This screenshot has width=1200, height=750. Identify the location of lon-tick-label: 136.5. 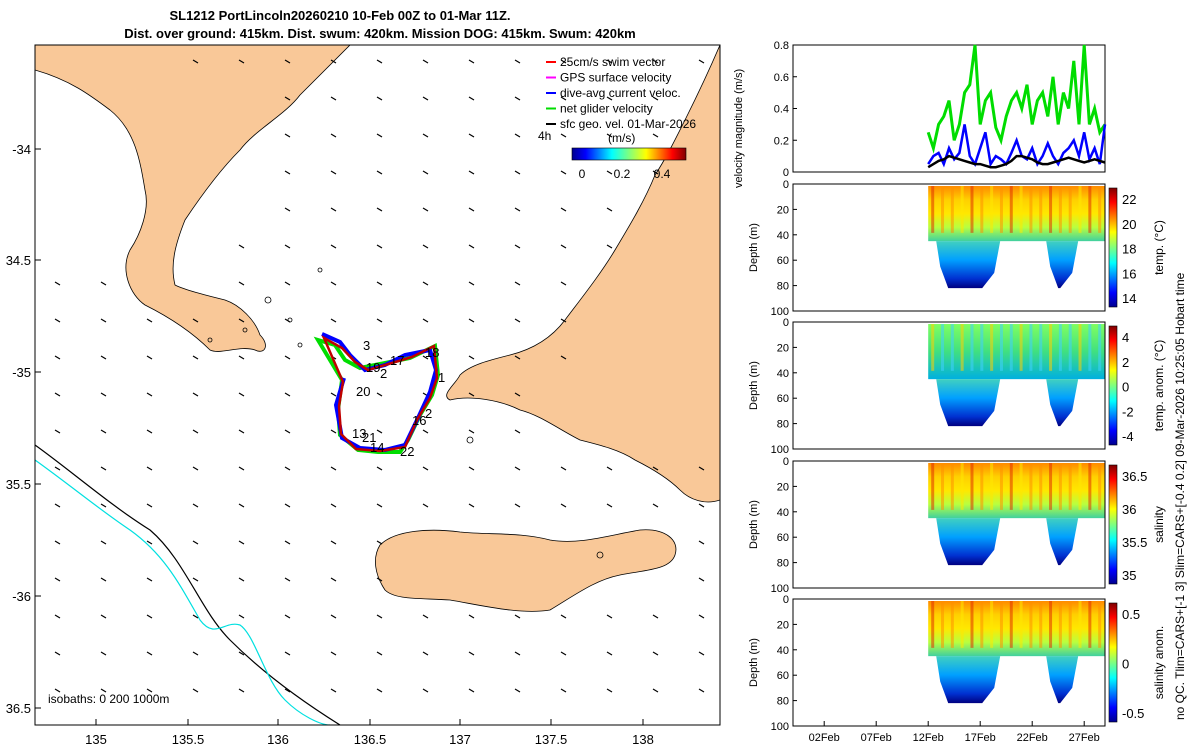
(370, 739).